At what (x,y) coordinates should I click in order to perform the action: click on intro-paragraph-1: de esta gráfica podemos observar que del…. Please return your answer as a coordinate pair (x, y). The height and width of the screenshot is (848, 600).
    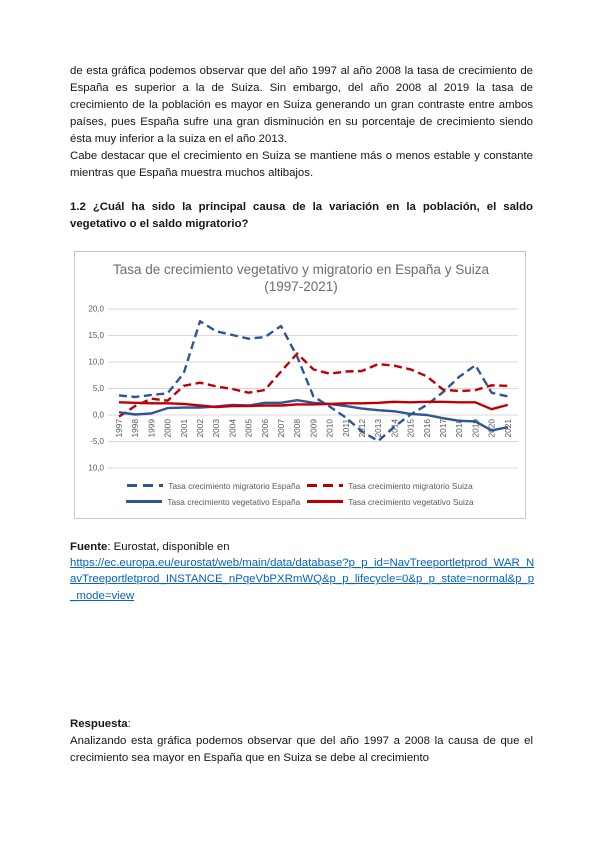
    Looking at the image, I should click on (301, 105).